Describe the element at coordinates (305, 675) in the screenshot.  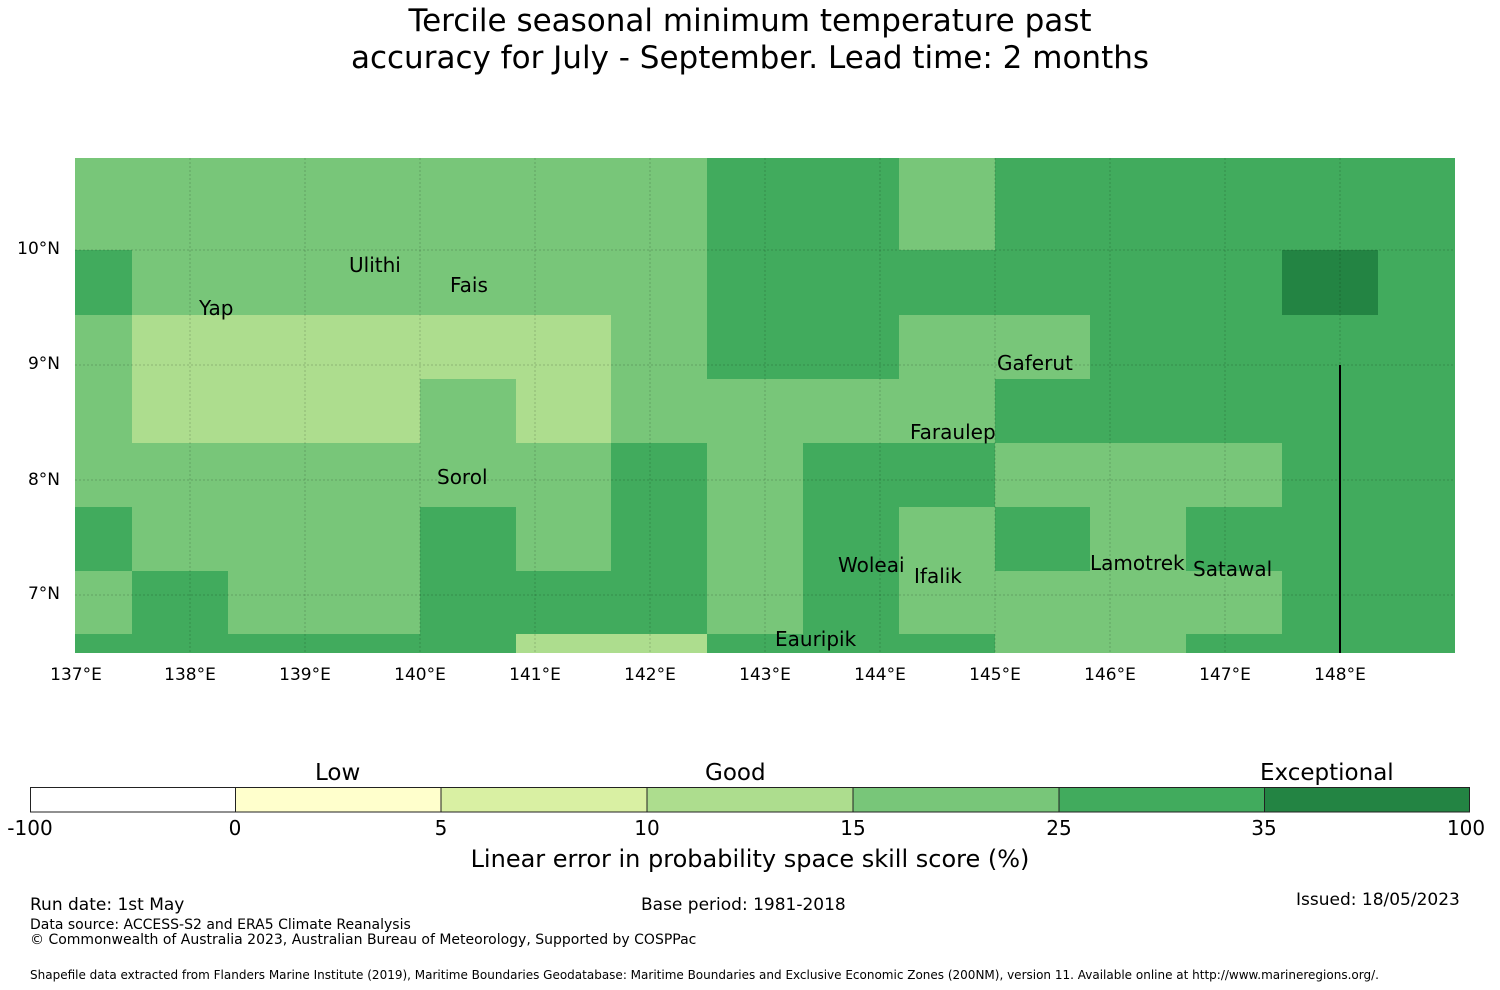
I see `lon-tick-139e: 139°E` at that location.